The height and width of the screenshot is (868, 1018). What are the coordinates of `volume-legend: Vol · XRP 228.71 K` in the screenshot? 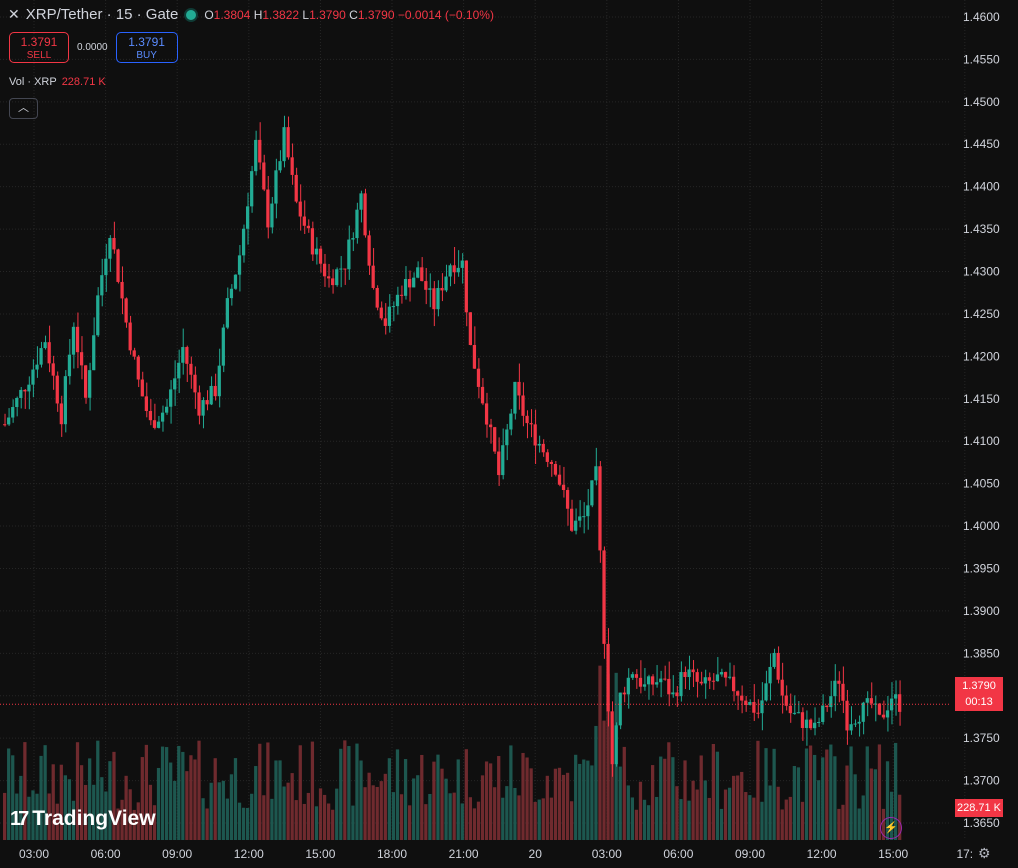 It's located at (57, 82).